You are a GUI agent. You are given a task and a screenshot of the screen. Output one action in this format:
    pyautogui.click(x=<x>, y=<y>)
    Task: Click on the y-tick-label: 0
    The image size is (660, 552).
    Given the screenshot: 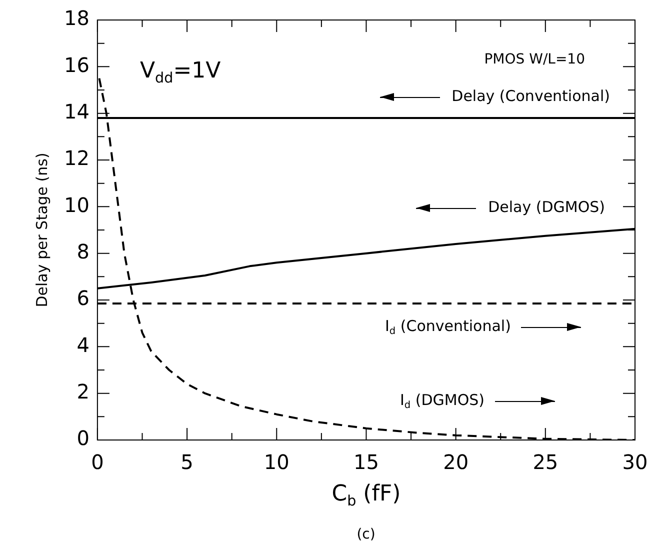 What is the action you would take?
    pyautogui.click(x=83, y=438)
    